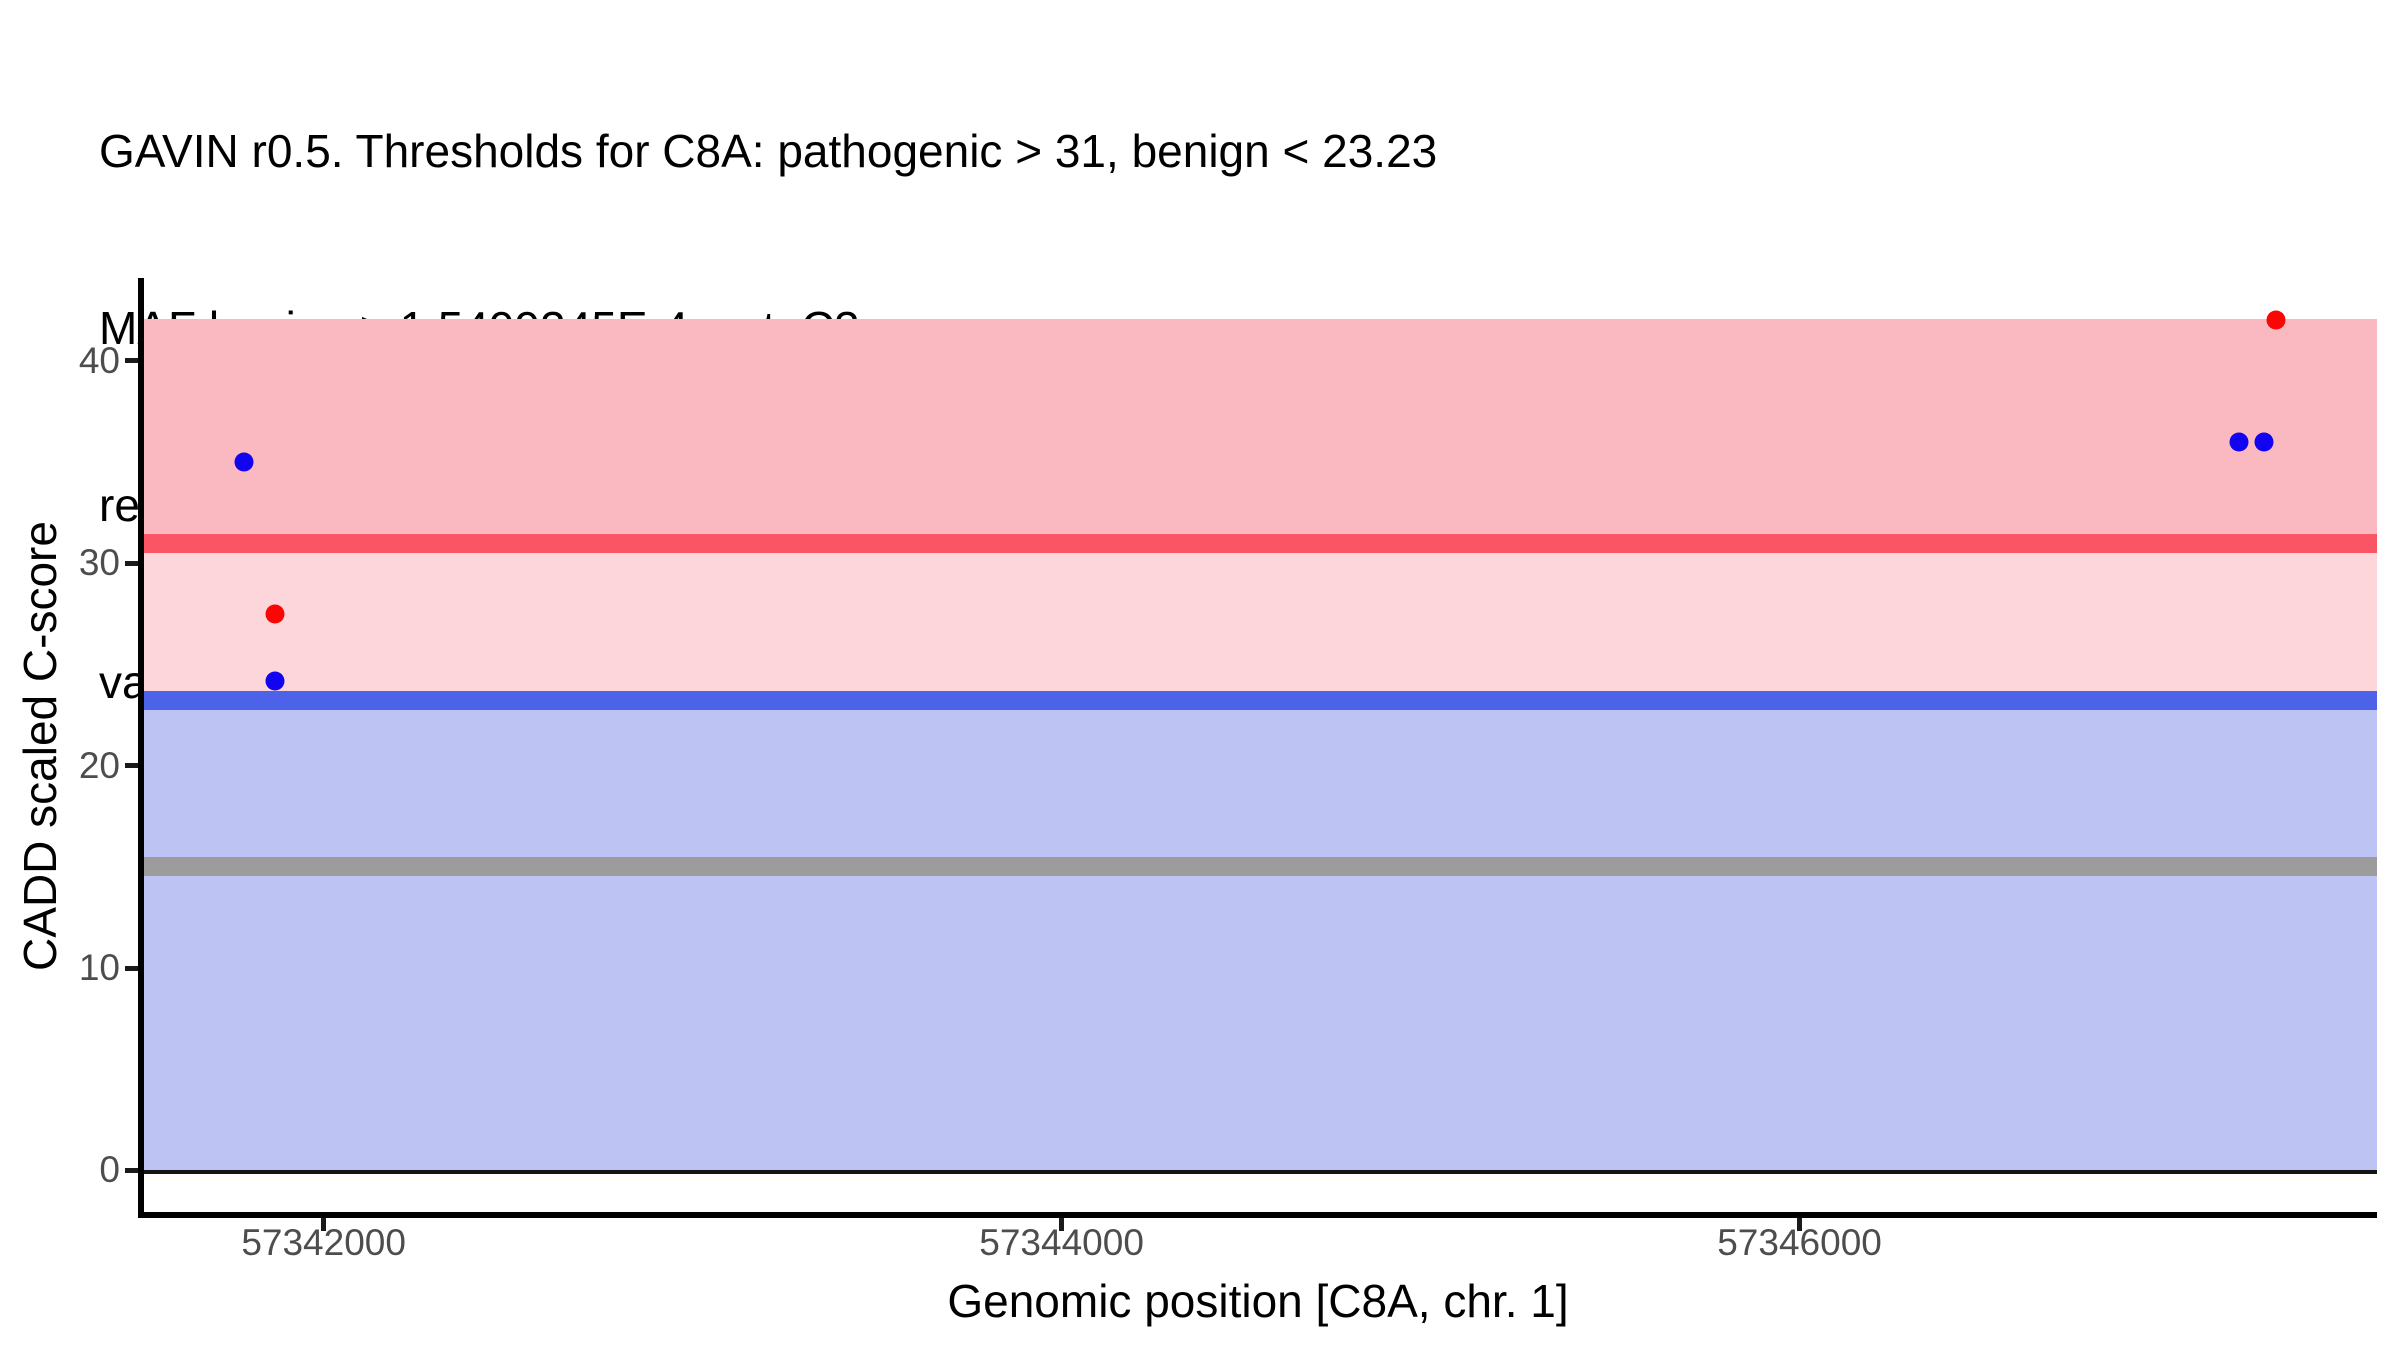  What do you see at coordinates (99, 563) in the screenshot?
I see `y-tick-label: 30` at bounding box center [99, 563].